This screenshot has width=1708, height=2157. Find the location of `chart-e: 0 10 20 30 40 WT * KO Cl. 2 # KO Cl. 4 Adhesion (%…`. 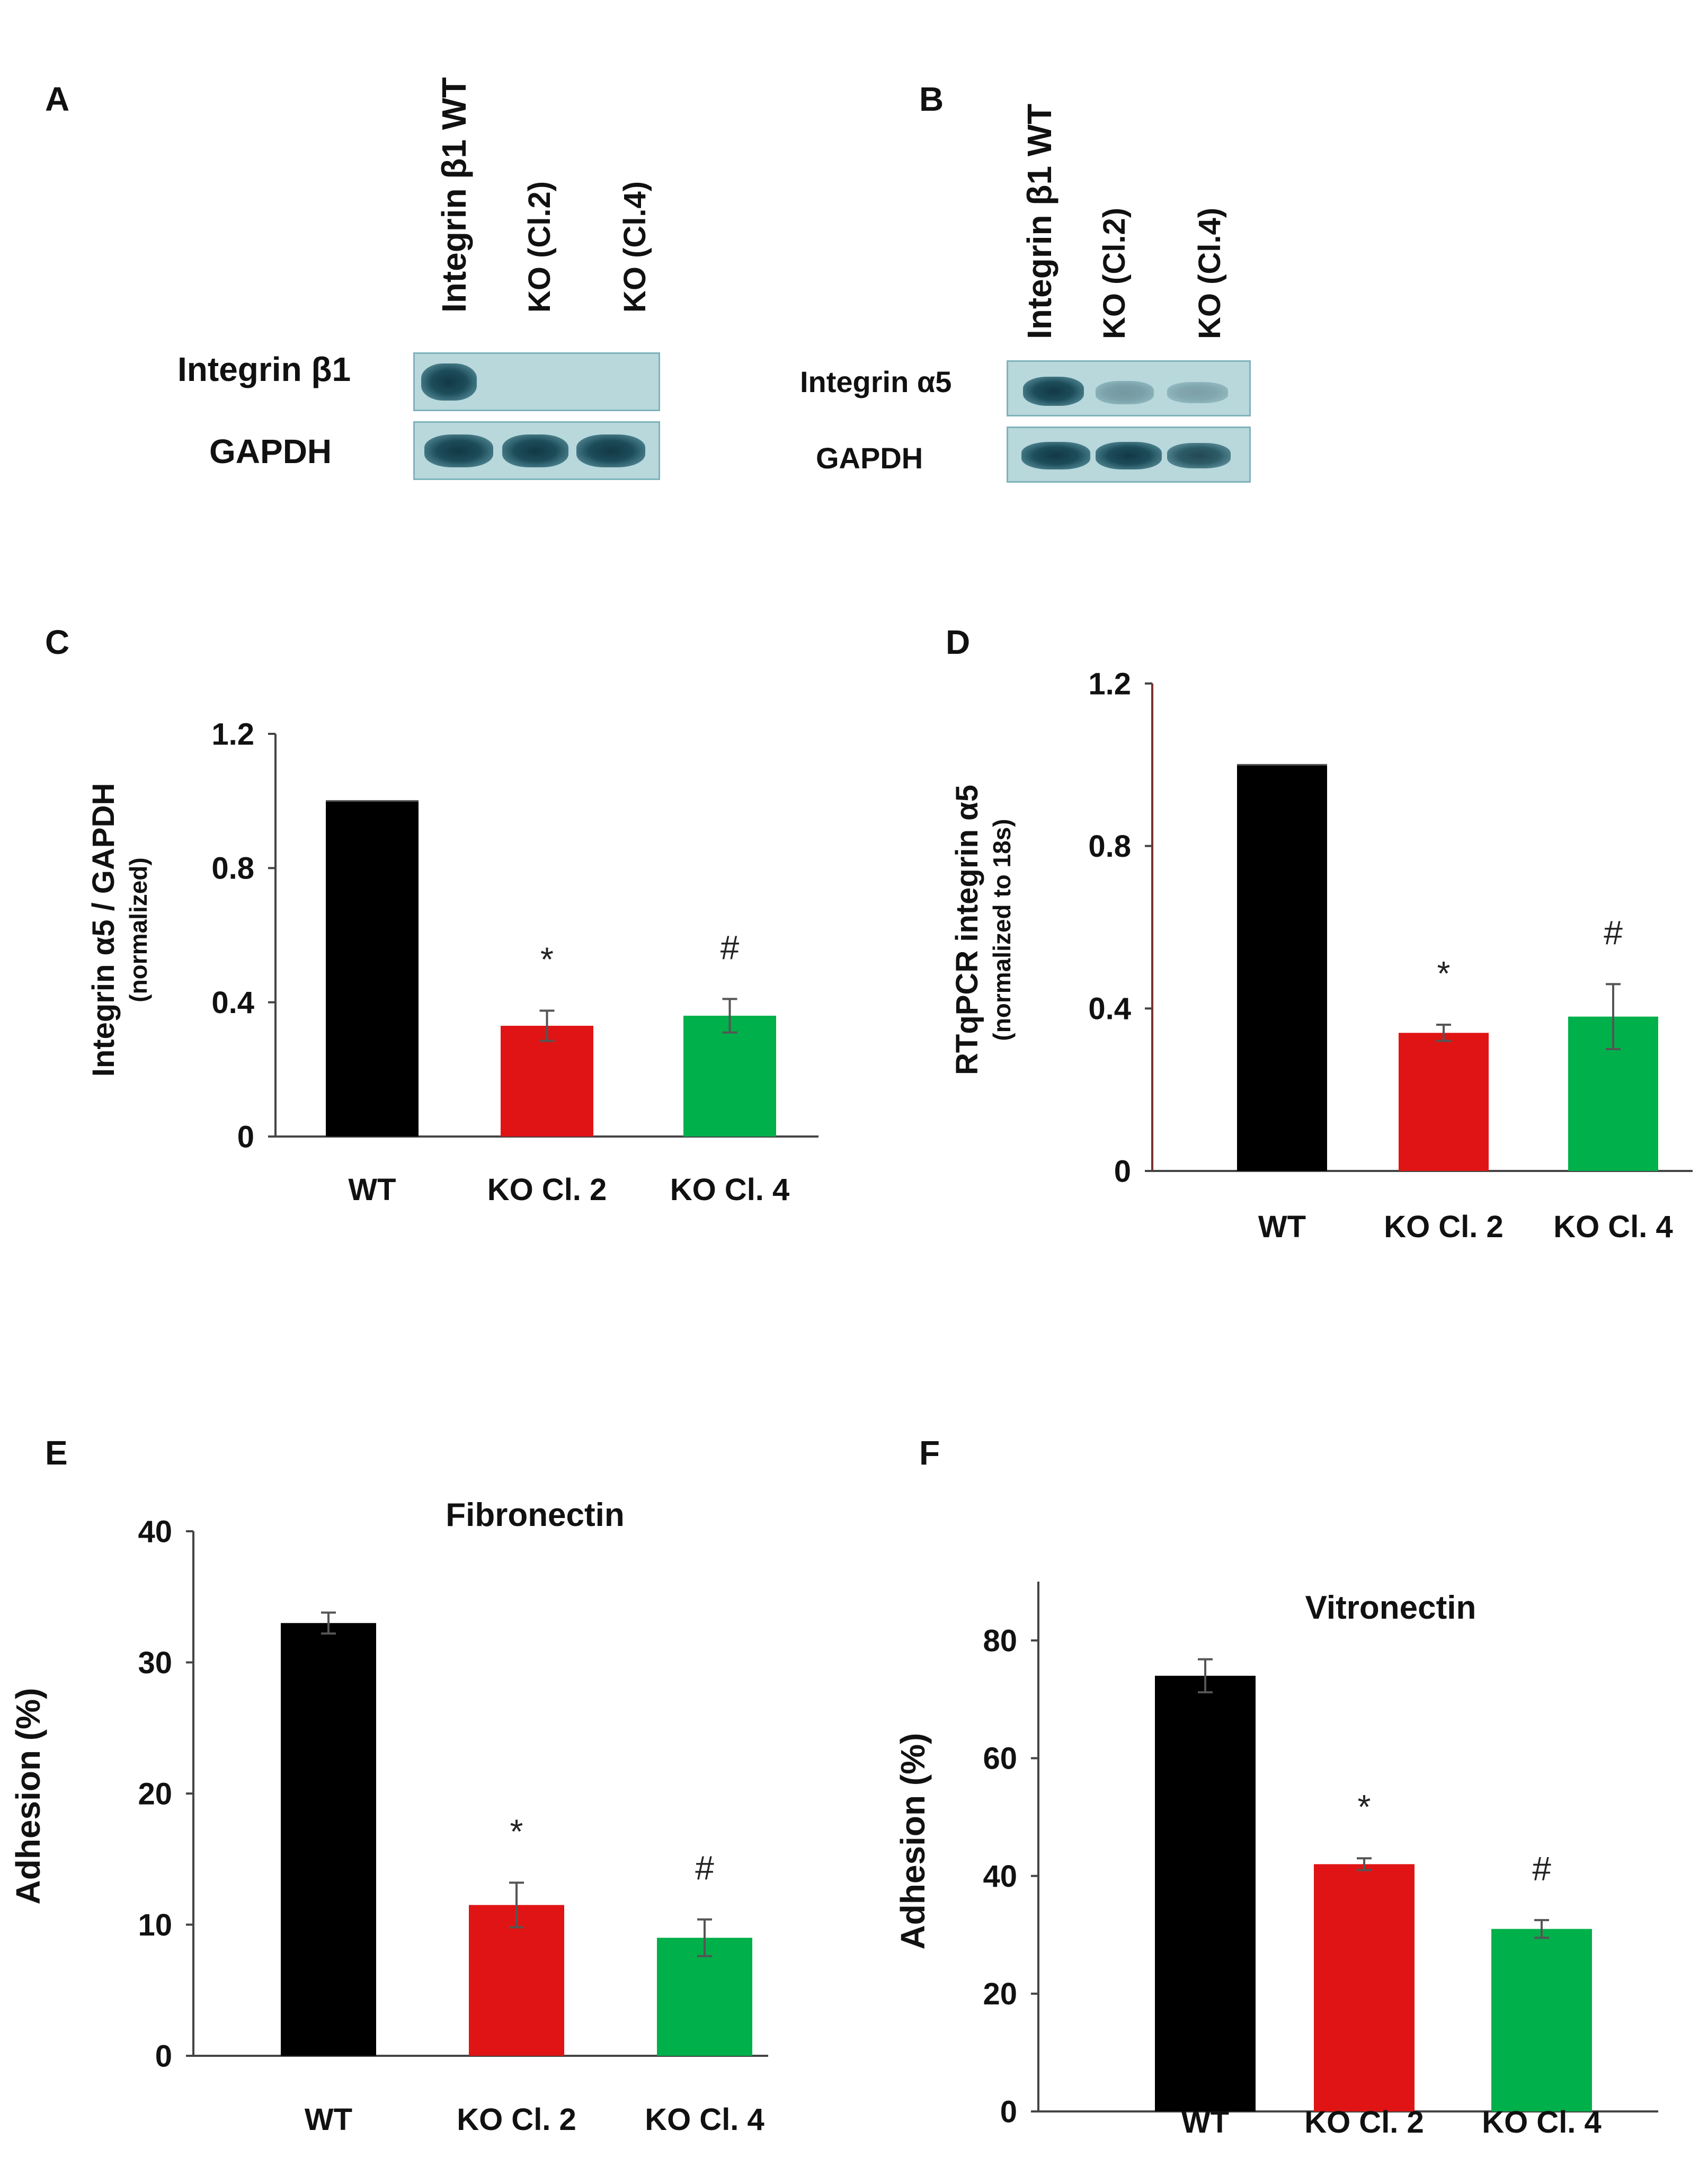

chart-e: 0 10 20 30 40 WT * KO Cl. 2 # KO Cl. 4 Adhesion (%… is located at coordinates (388, 1817).